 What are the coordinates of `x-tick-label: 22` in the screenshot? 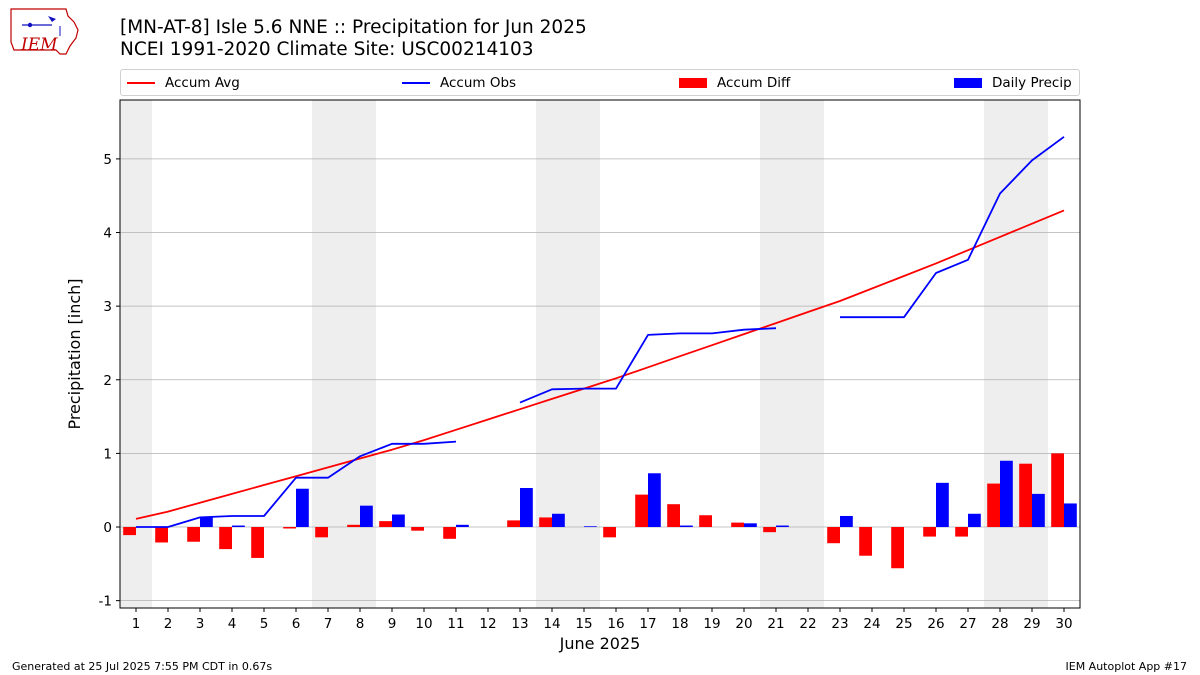 It's located at (807, 624).